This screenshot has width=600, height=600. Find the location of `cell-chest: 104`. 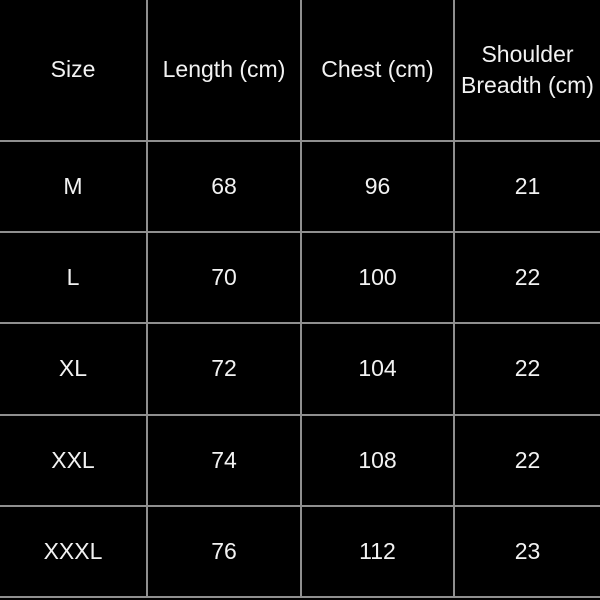

cell-chest: 104 is located at coordinates (377, 369).